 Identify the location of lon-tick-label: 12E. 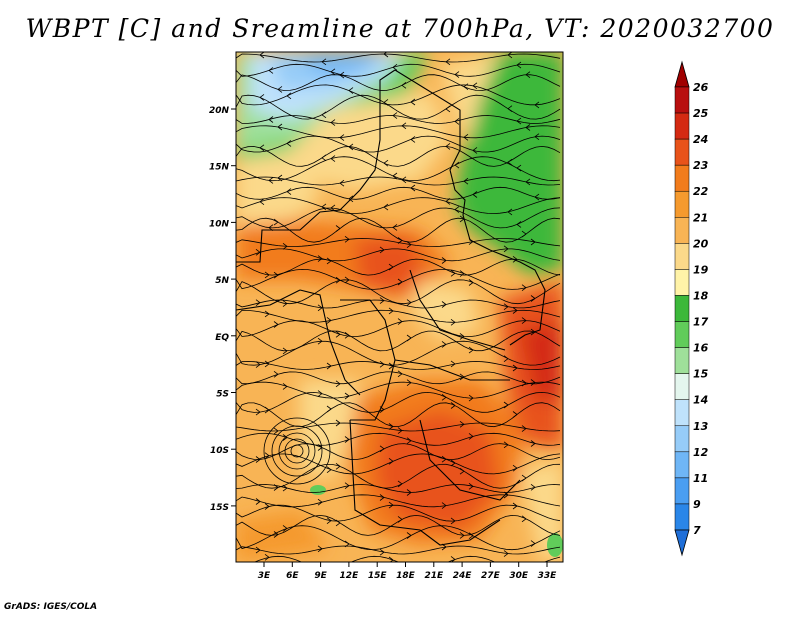
(350, 576).